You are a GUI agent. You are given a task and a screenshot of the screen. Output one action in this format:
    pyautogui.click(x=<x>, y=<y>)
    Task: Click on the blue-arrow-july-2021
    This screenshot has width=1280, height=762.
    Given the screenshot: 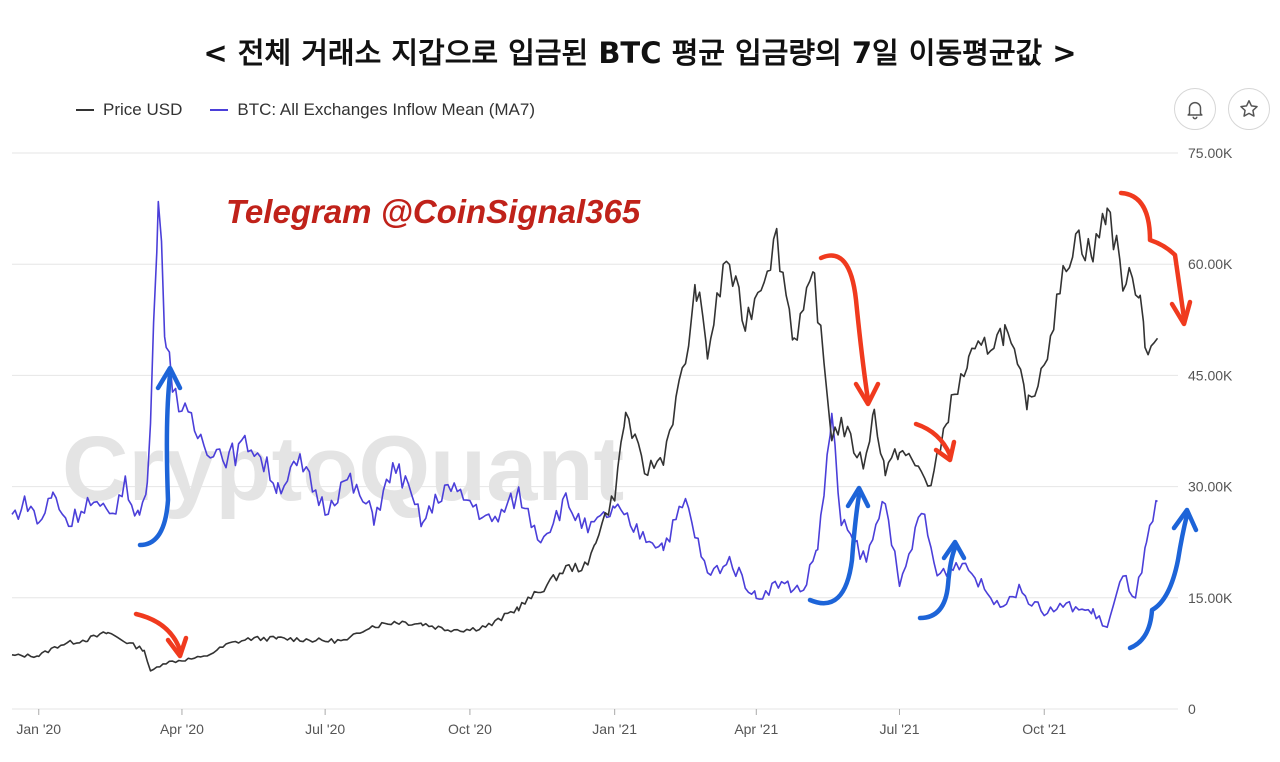 What is the action you would take?
    pyautogui.click(x=942, y=580)
    